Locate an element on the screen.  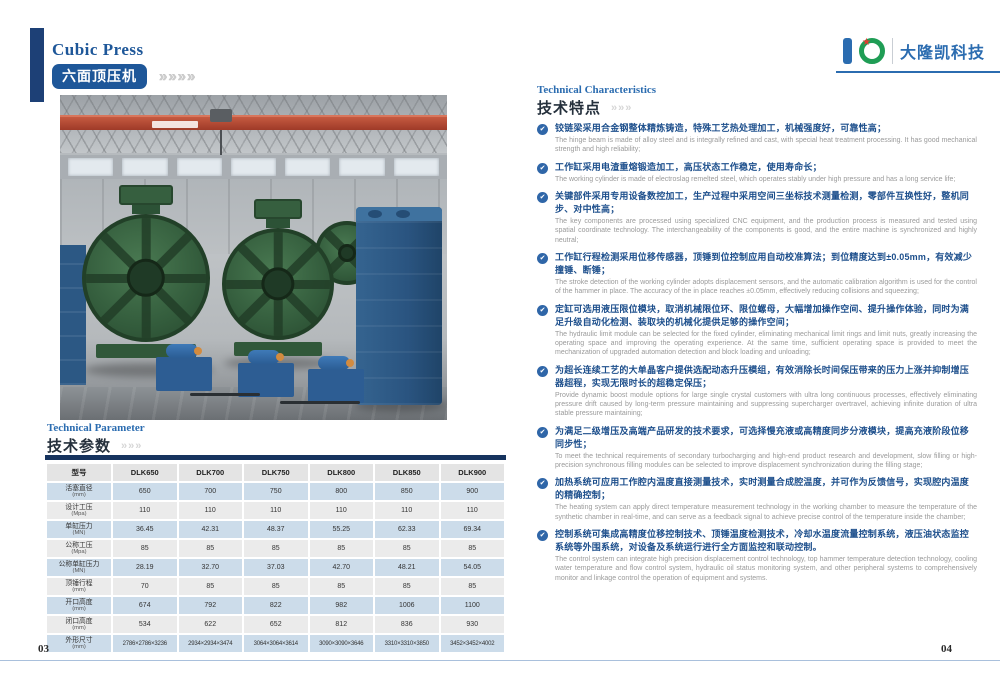
table-cell: 652 is located at coordinates (276, 624).